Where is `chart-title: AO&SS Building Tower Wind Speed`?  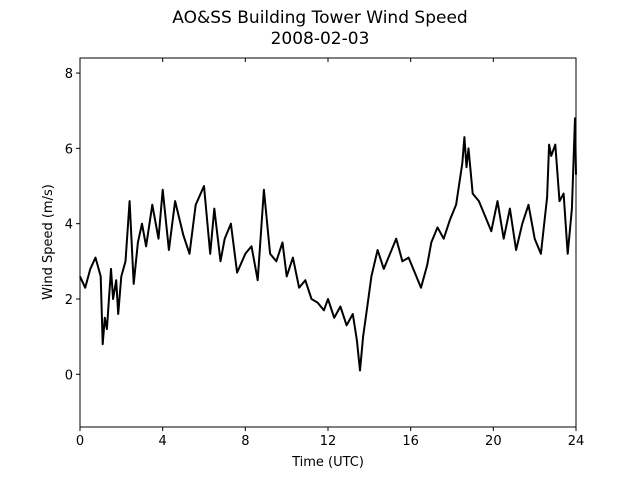
chart-title: AO&SS Building Tower Wind Speed is located at coordinates (320, 18).